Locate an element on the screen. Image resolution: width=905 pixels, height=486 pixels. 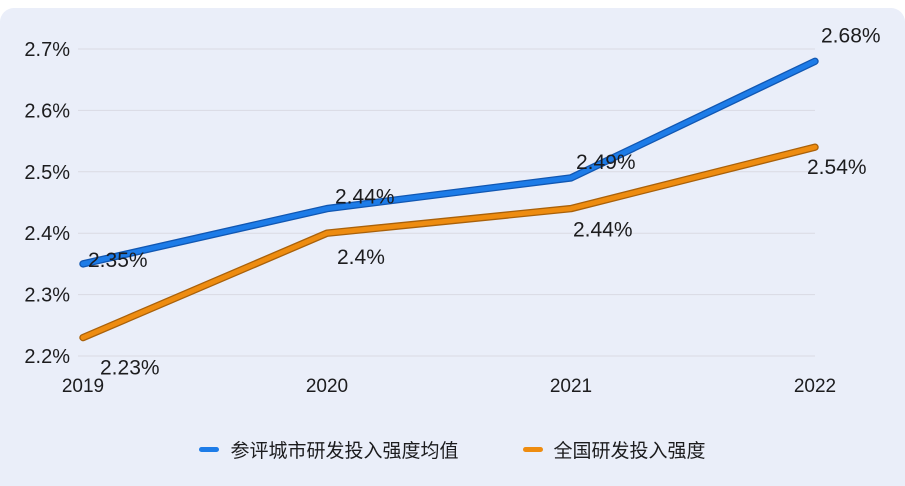
y-tick-label: 2.6% is located at coordinates (47, 111).